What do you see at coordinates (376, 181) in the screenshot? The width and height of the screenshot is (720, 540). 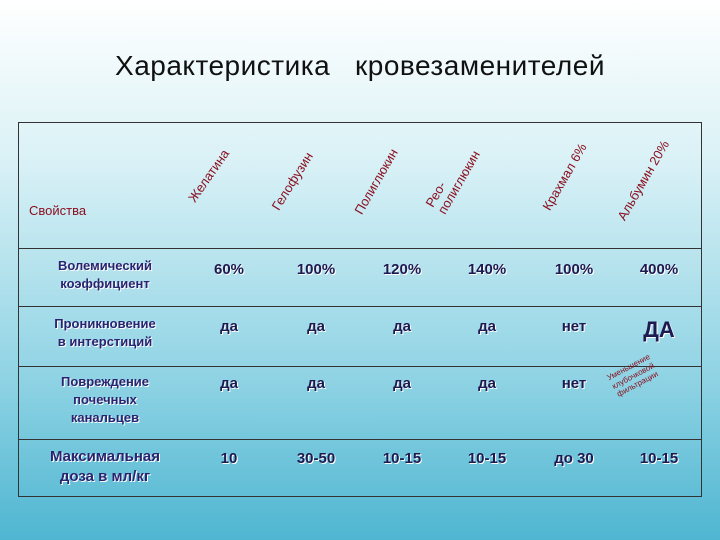 I see `header-column-polyglukin: Полиглюкин` at bounding box center [376, 181].